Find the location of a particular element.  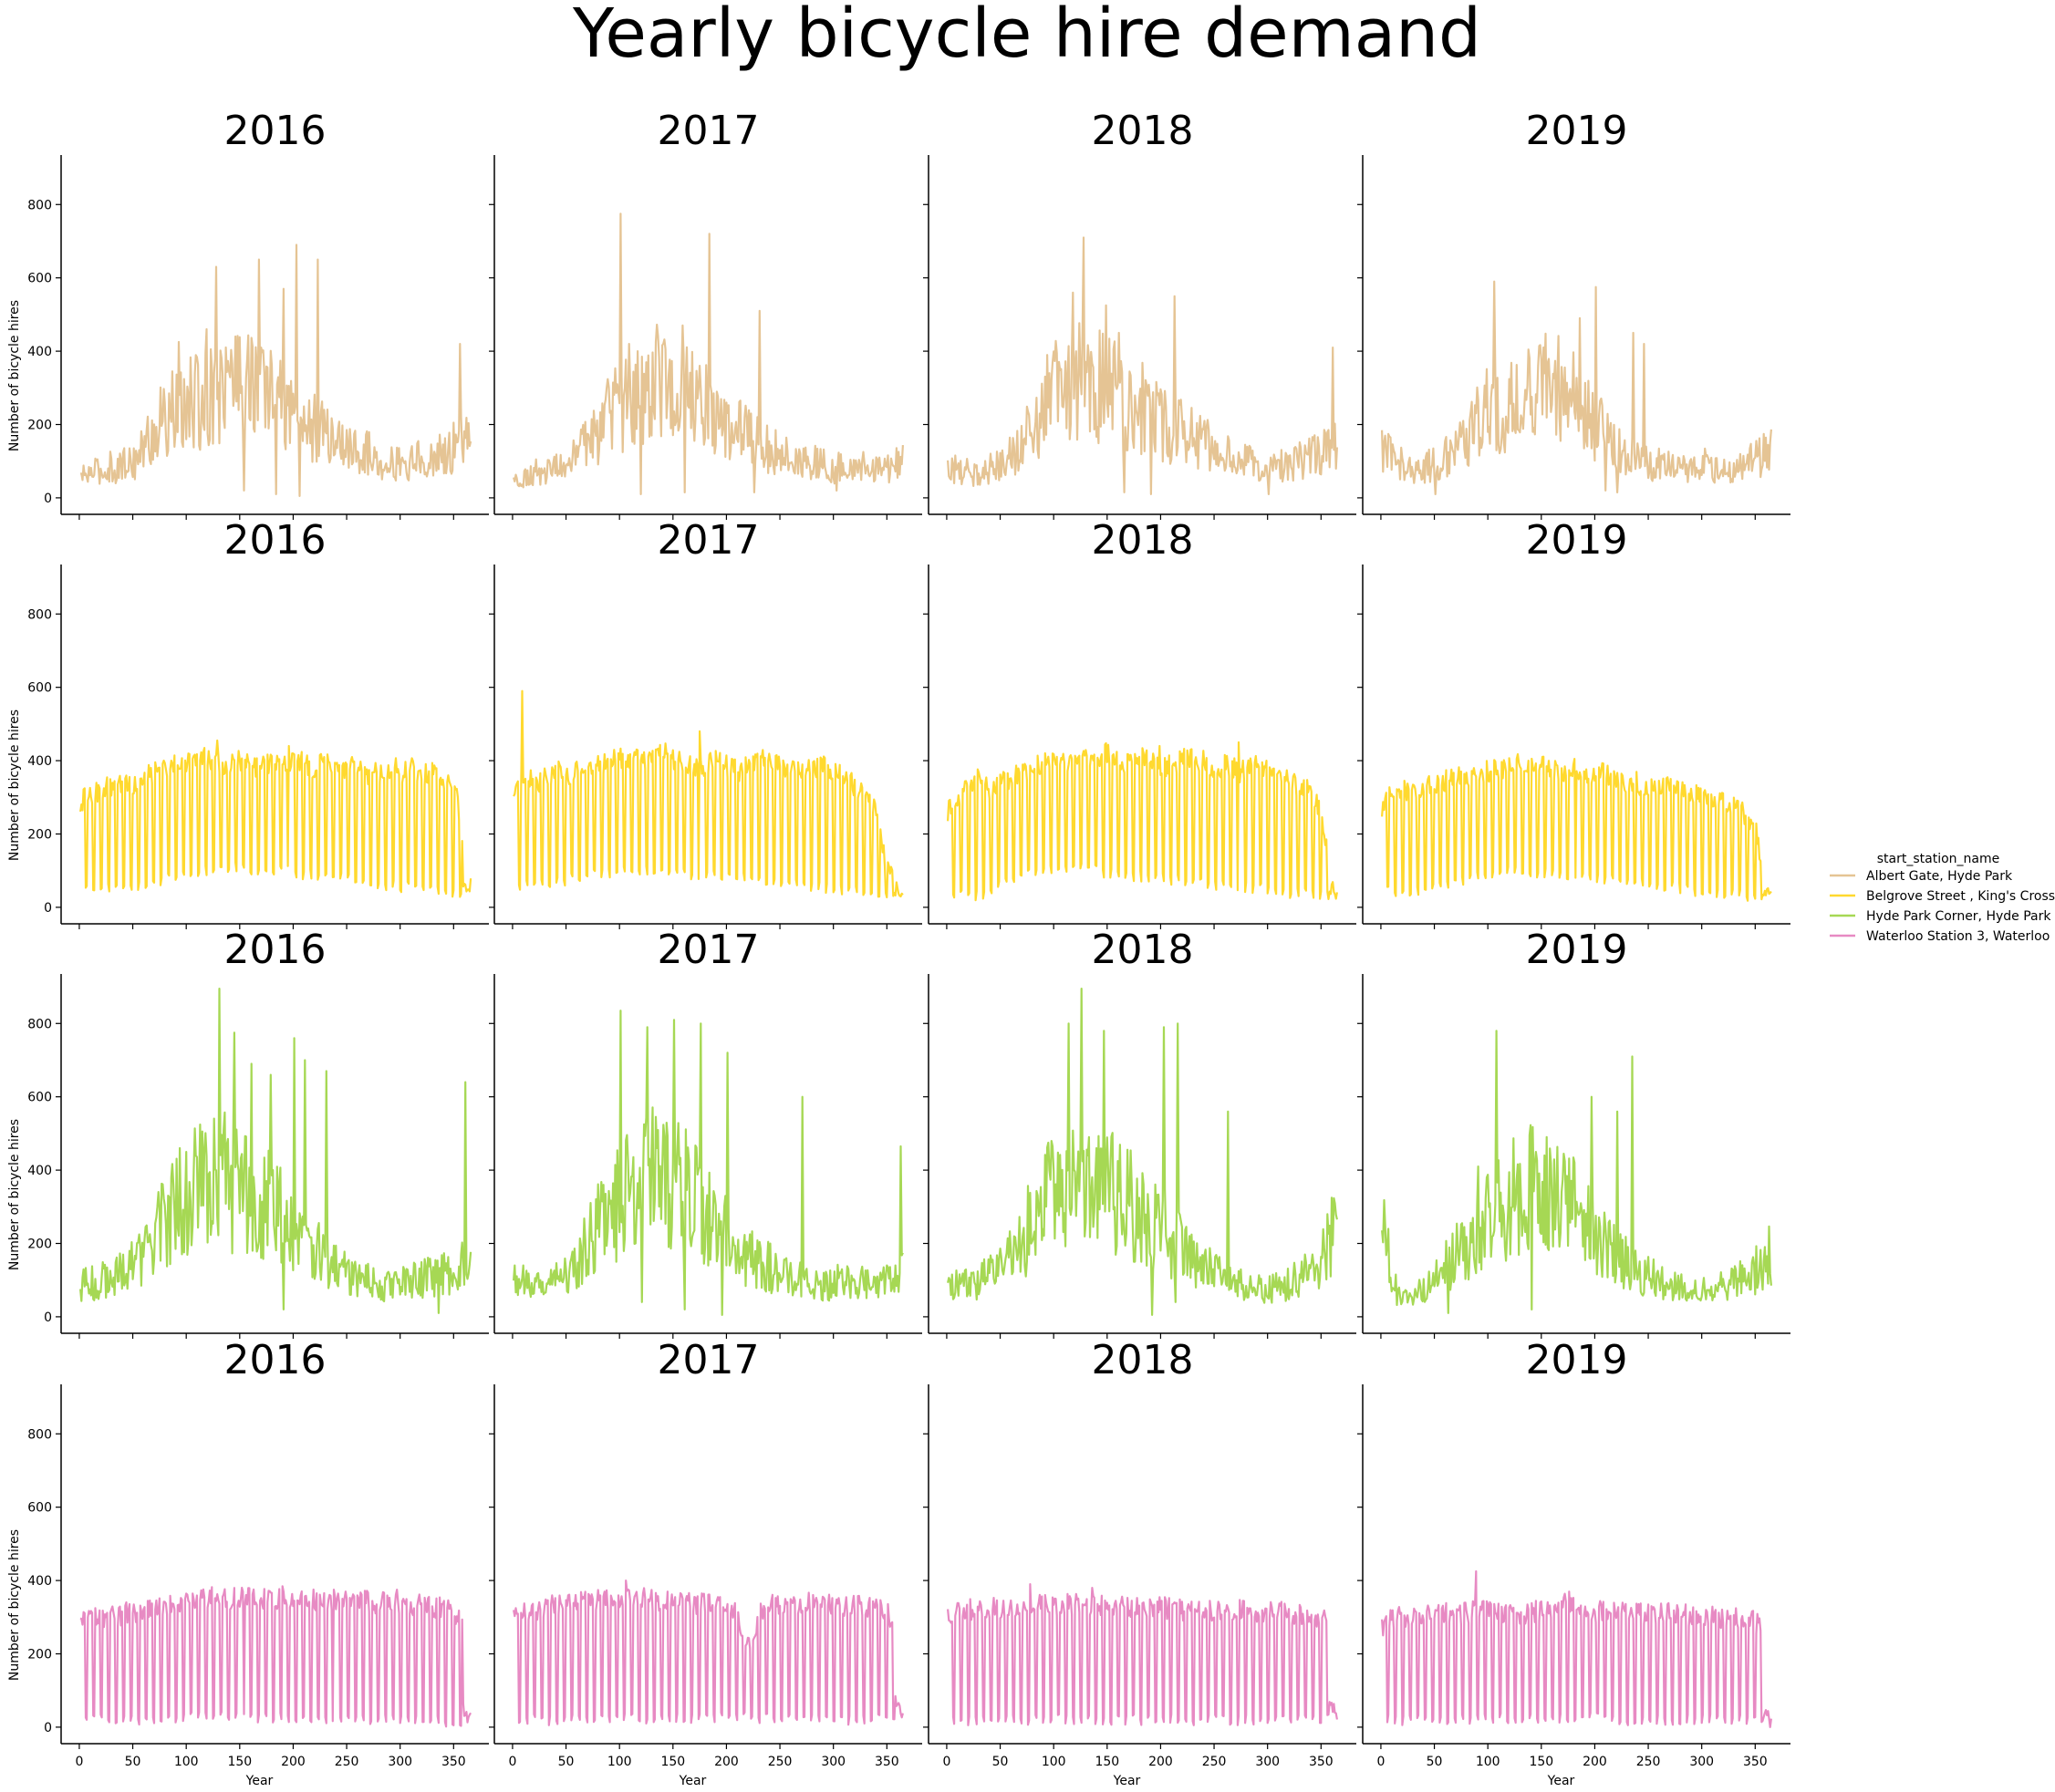

panel-waterloo-station-3-2017: 2017 0 50 100 150 200 250 300 350 Year is located at coordinates (705, 1562).